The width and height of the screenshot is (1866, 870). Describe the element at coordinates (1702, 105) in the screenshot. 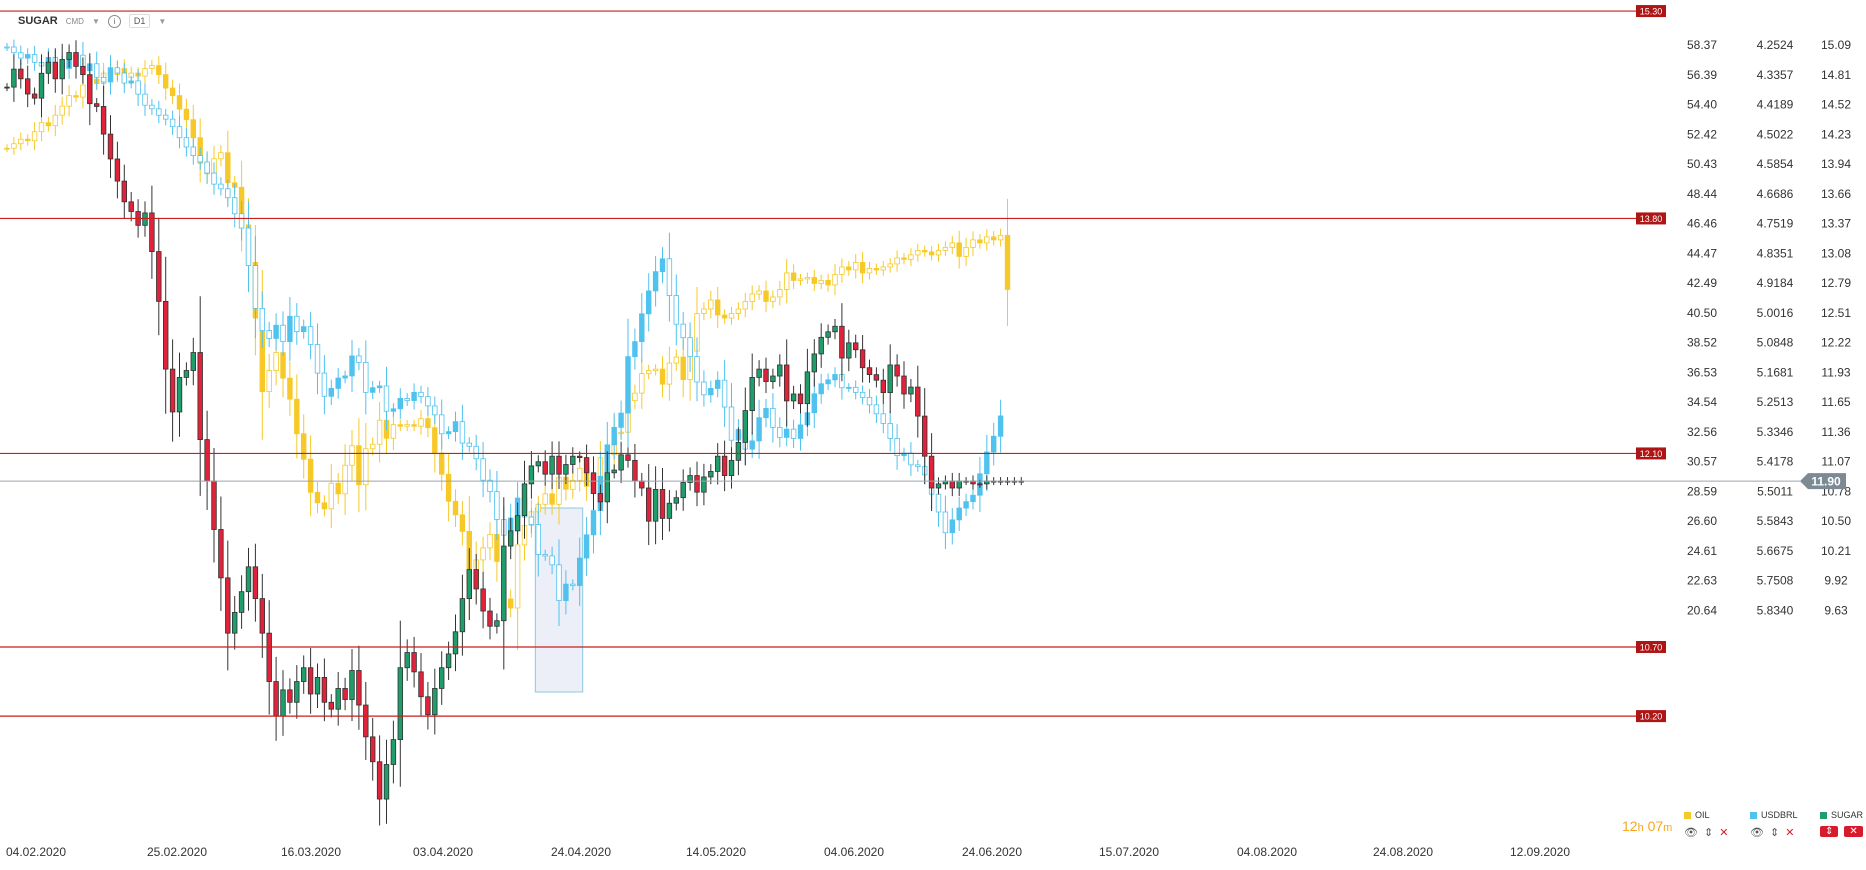

I see `oil-axis-tick: 54.40` at that location.